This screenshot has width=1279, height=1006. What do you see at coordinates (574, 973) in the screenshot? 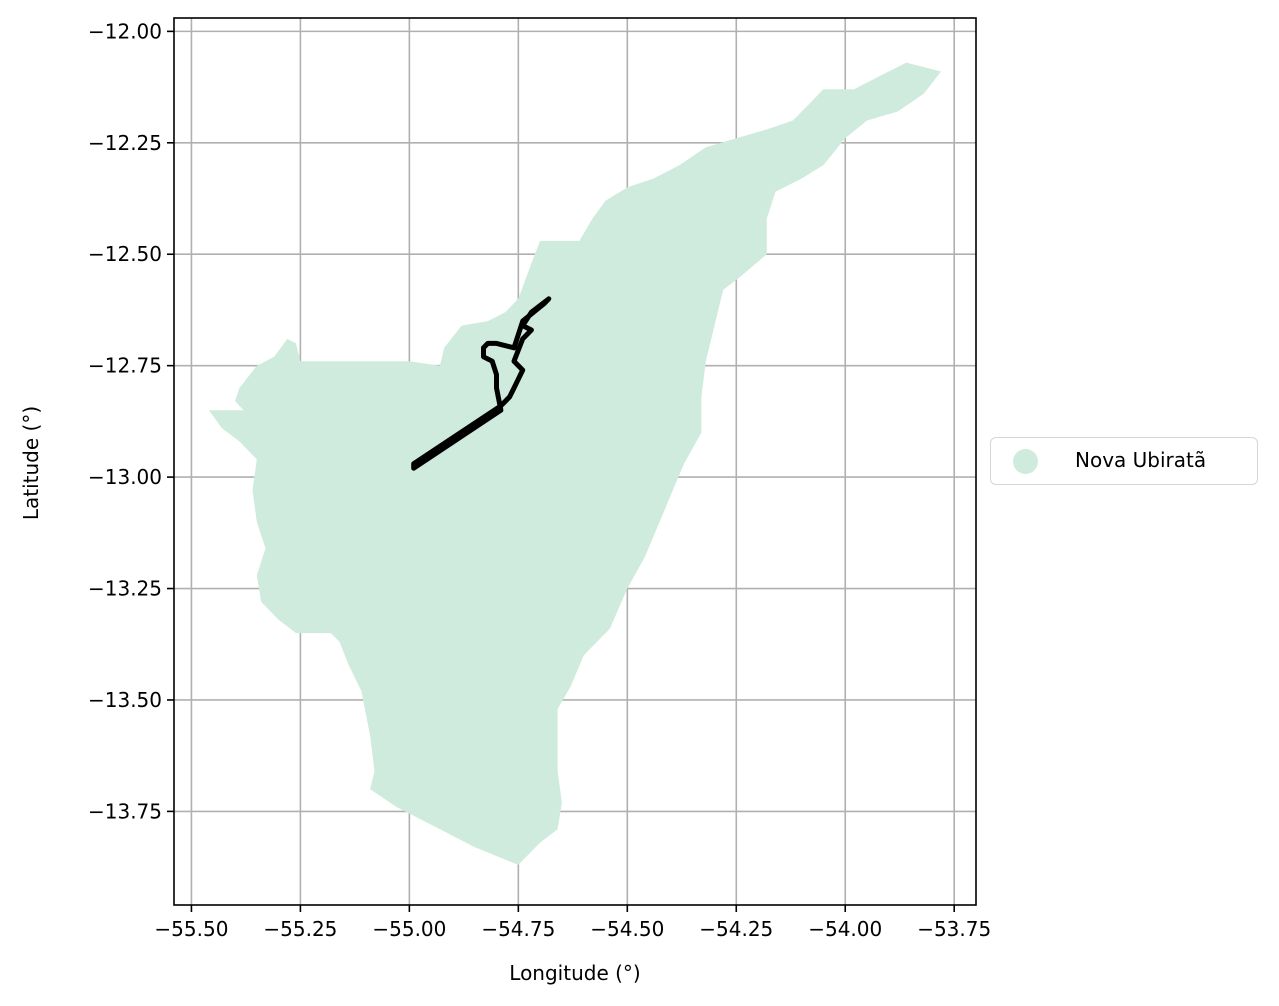
I see `x-axis-label: Longitude (°)` at bounding box center [574, 973].